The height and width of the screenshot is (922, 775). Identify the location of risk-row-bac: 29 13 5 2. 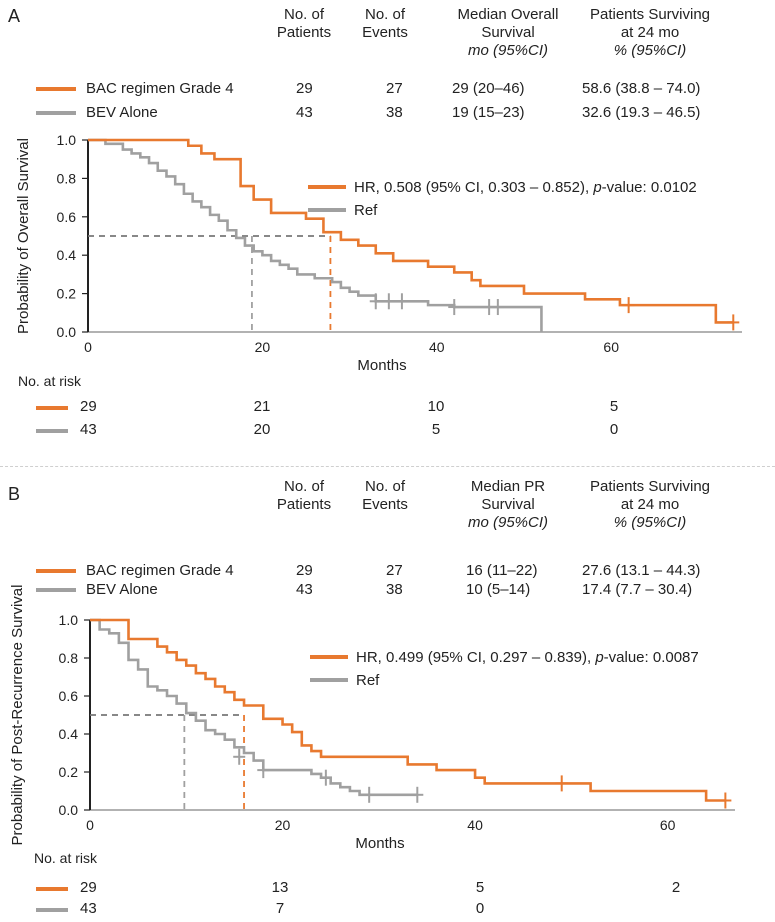
(387, 889).